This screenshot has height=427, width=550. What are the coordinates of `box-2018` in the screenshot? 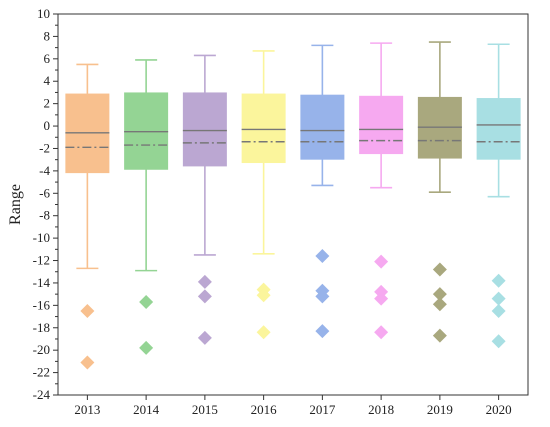 It's located at (381, 125).